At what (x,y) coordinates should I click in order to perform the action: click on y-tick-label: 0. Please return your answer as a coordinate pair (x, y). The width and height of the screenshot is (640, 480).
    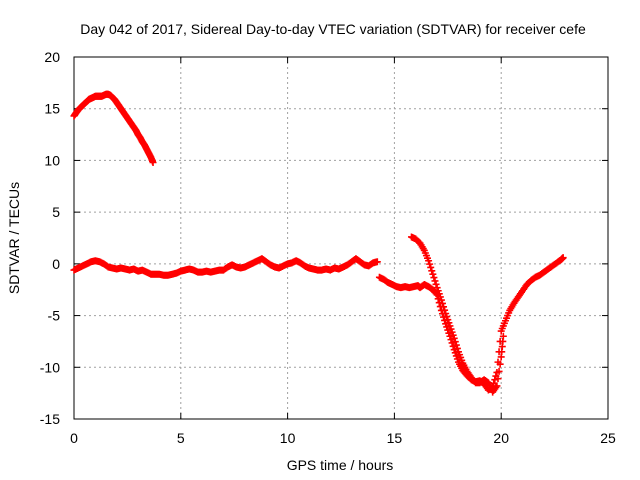
    Looking at the image, I should click on (56, 264).